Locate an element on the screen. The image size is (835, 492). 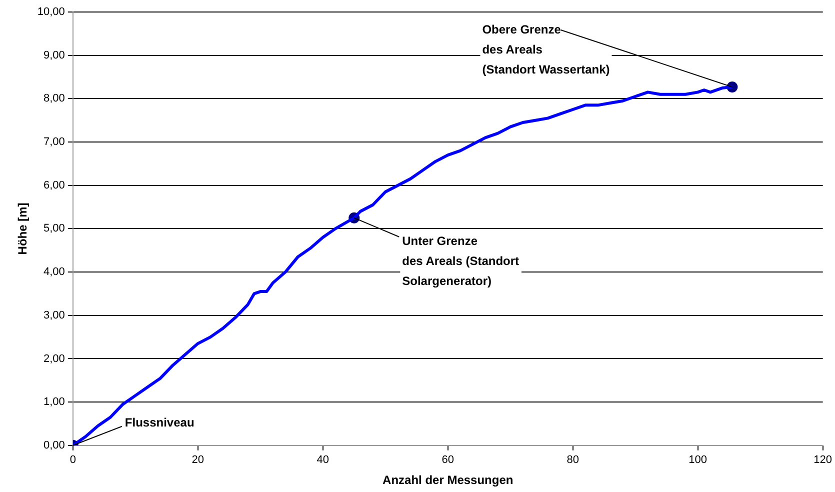
x-axis-title: Anzahl der Messungen is located at coordinates (448, 480).